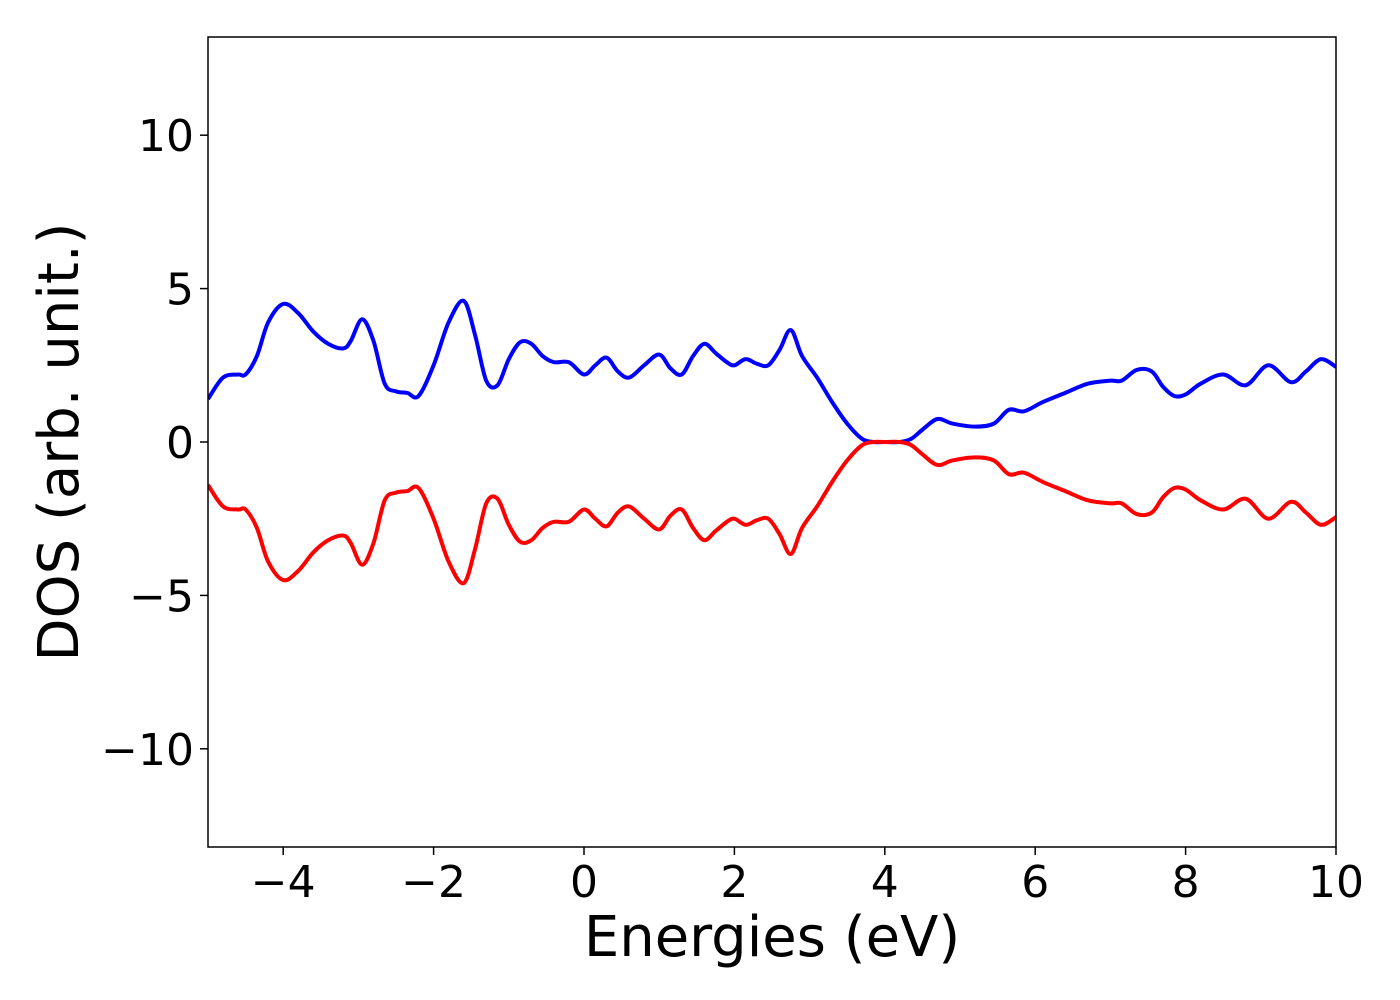 Image resolution: width=1400 pixels, height=1000 pixels. Describe the element at coordinates (772, 371) in the screenshot. I see `series-line-blue` at that location.